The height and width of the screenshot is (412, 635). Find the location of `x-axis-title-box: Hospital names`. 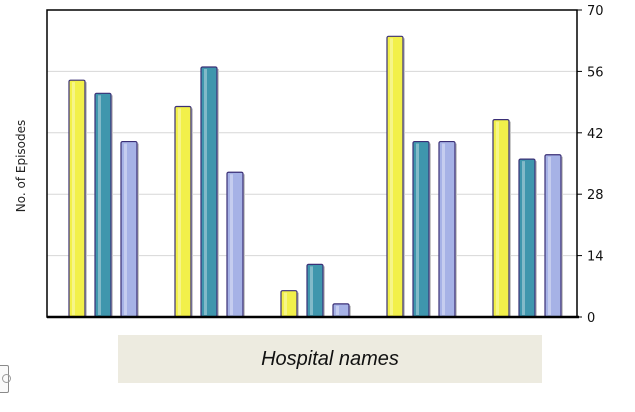

x-axis-title-box: Hospital names is located at coordinates (330, 359).